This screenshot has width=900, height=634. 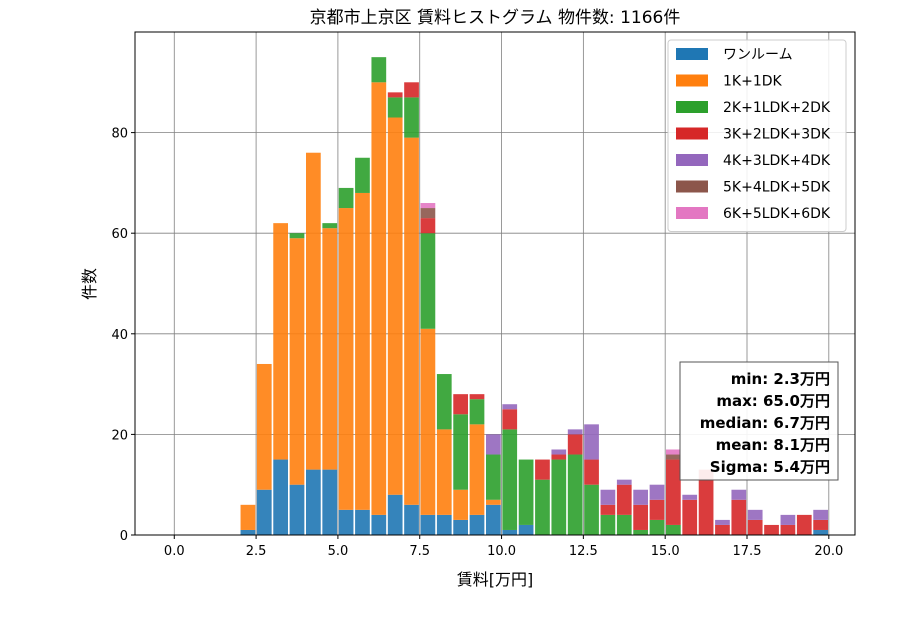 I want to click on y-tick-label: 0, so click(x=124, y=536).